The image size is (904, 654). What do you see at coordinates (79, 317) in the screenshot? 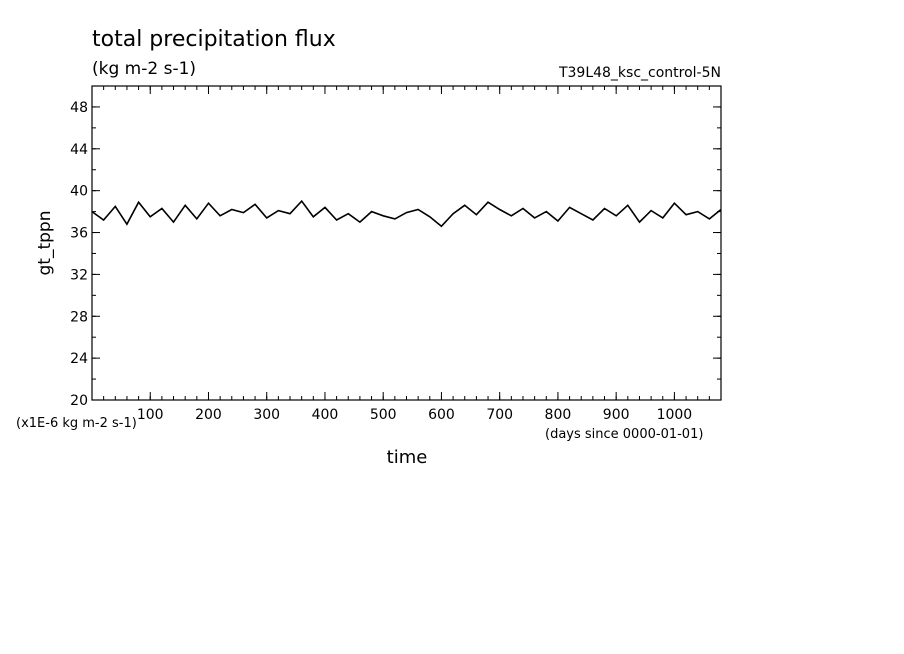
I see `y-tick-label: 28` at bounding box center [79, 317].